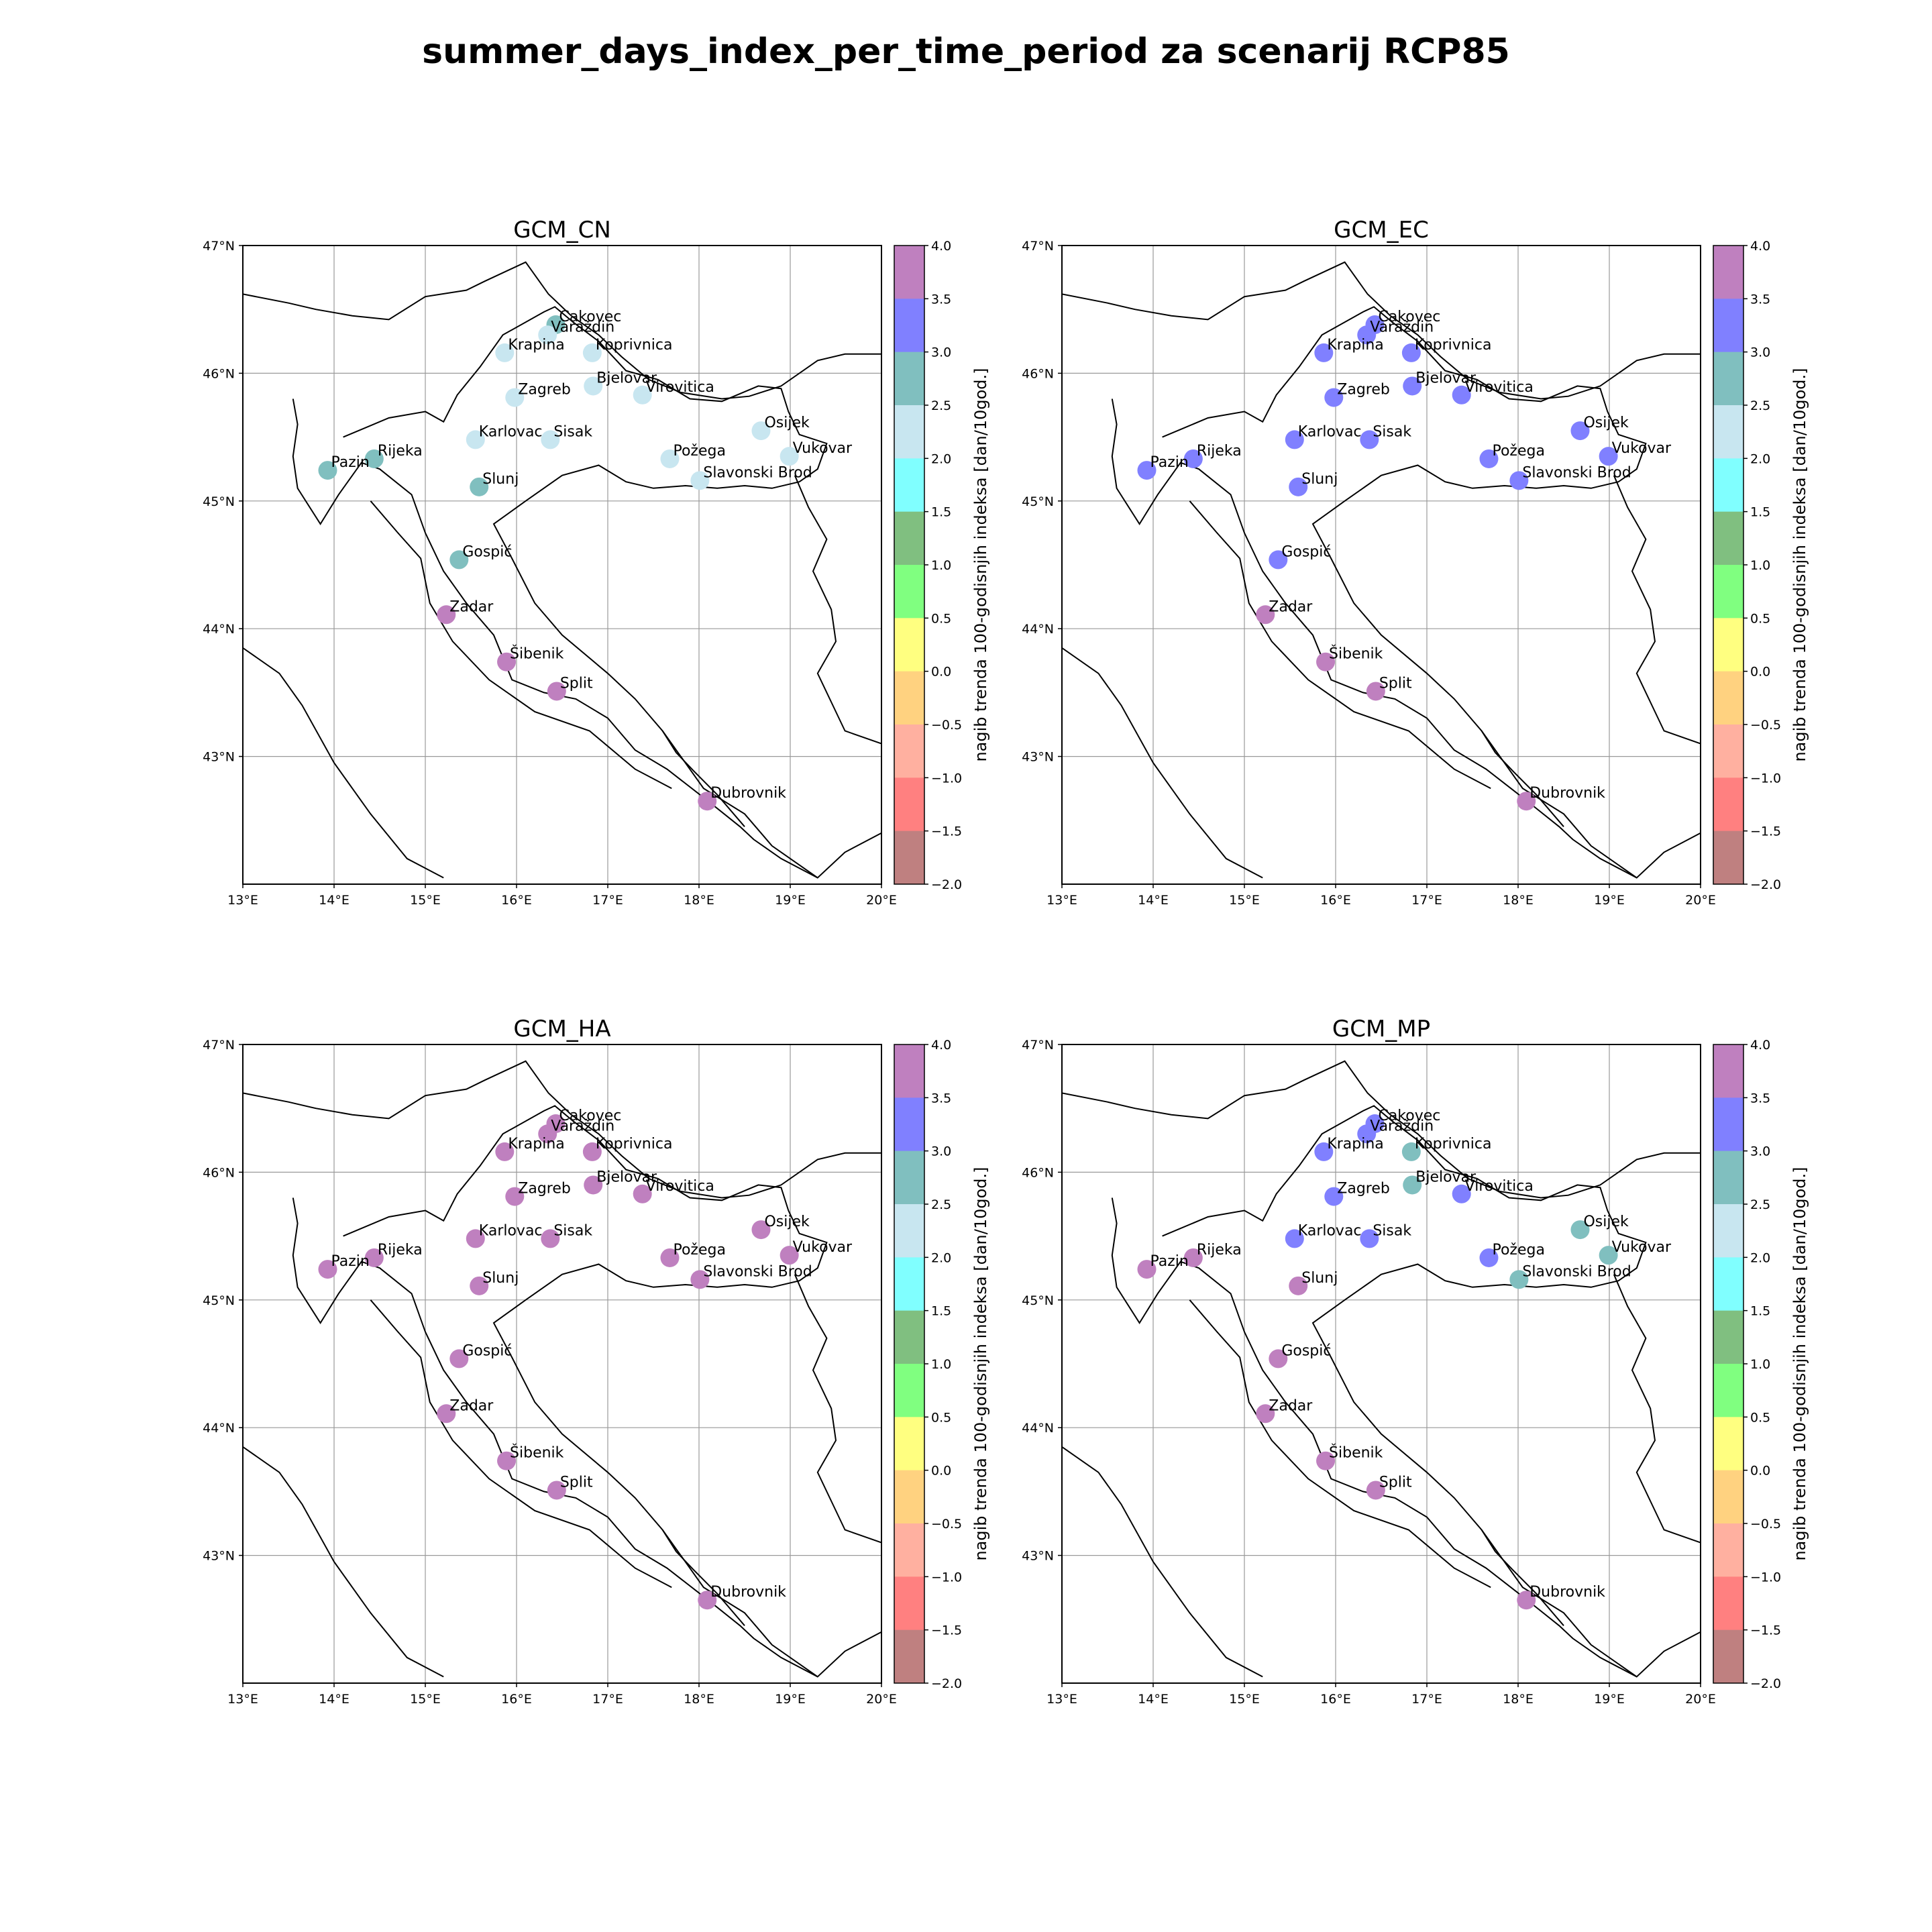 The height and width of the screenshot is (1932, 1932). I want to click on lon-tick-label: 16°E, so click(1335, 1699).